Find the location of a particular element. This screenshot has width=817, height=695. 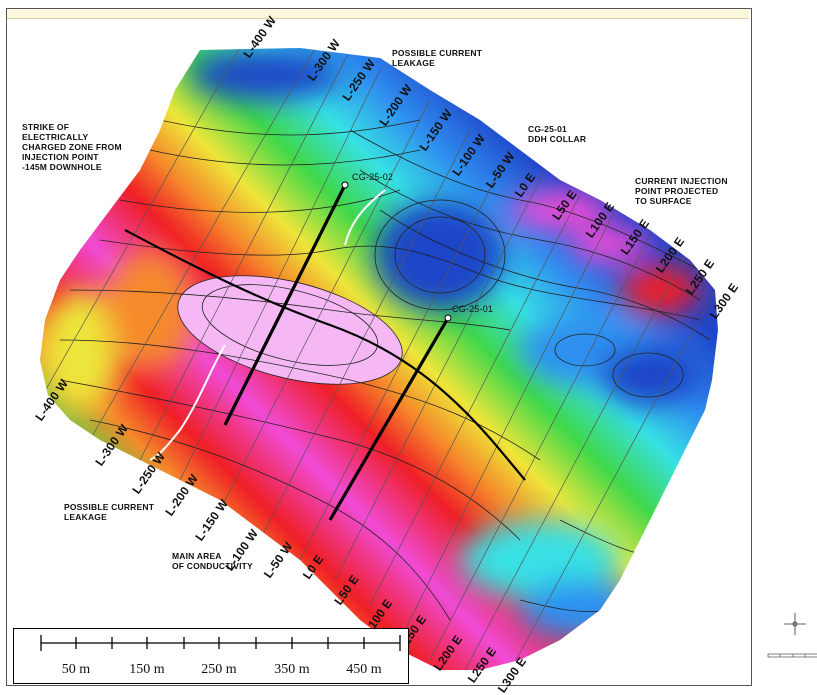

map-top-ruler is located at coordinates (378, 14).